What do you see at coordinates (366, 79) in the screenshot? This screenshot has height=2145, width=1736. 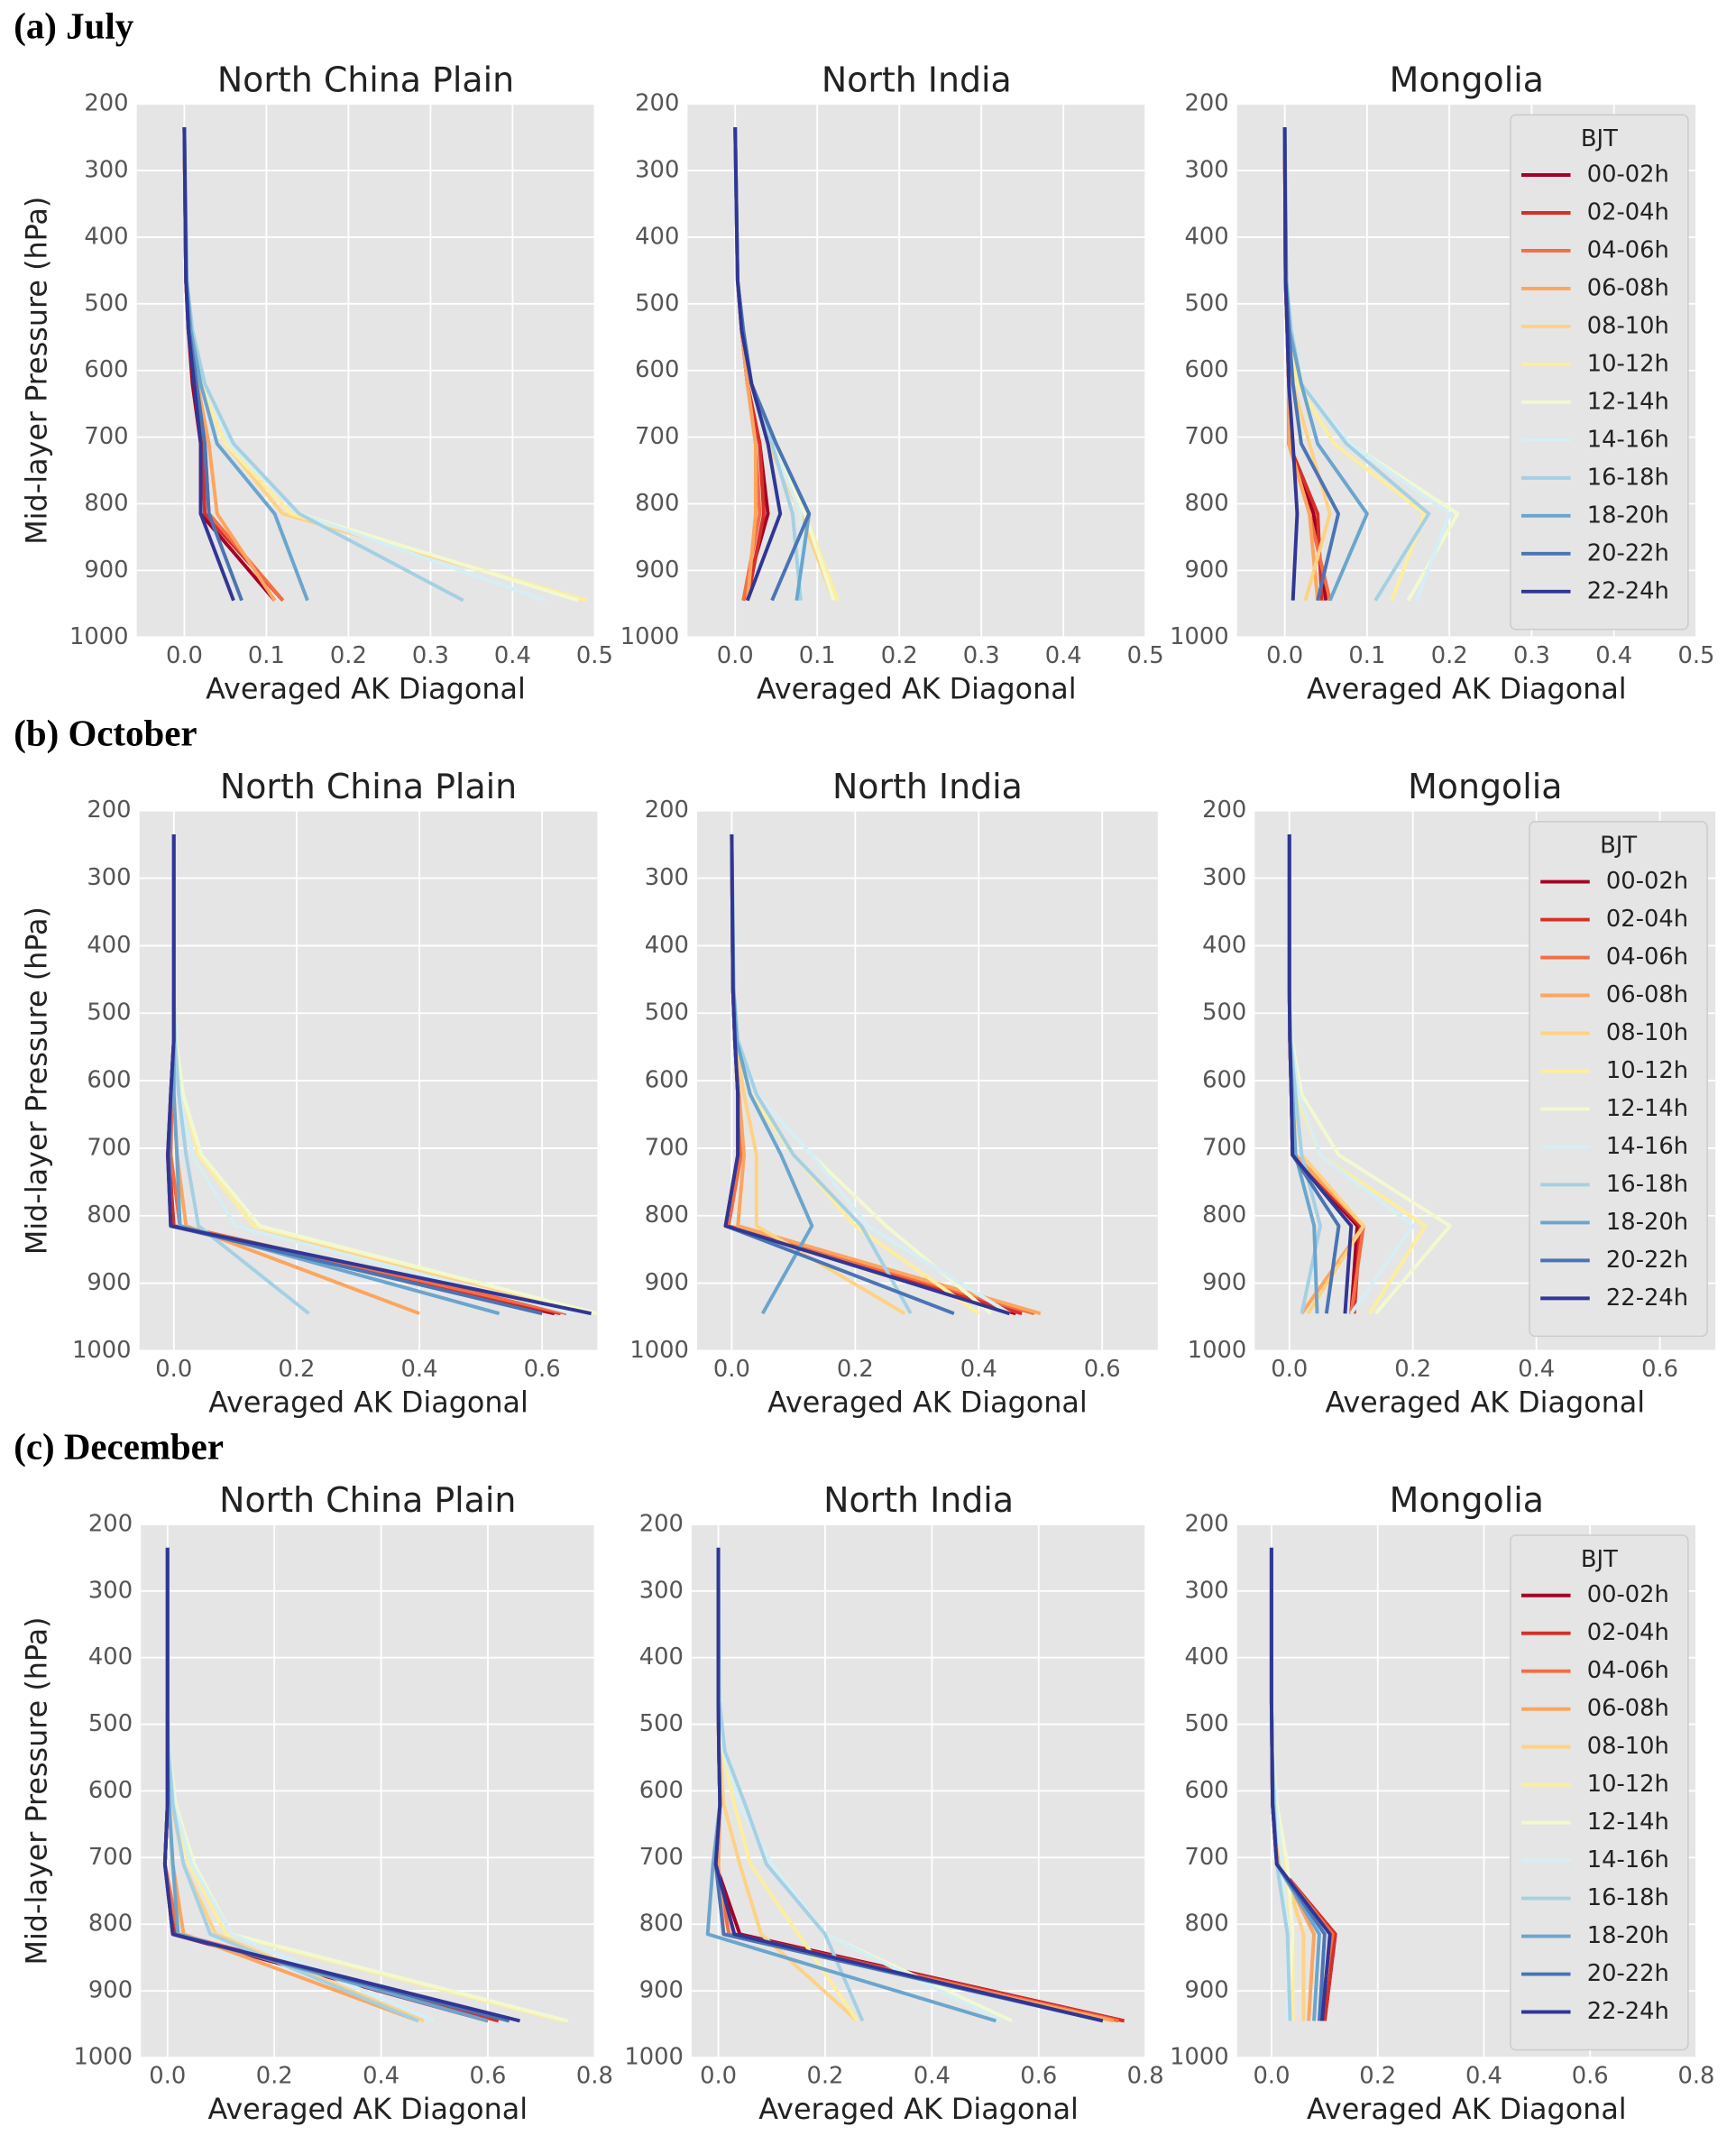 I see `panel-title: North China Plain` at bounding box center [366, 79].